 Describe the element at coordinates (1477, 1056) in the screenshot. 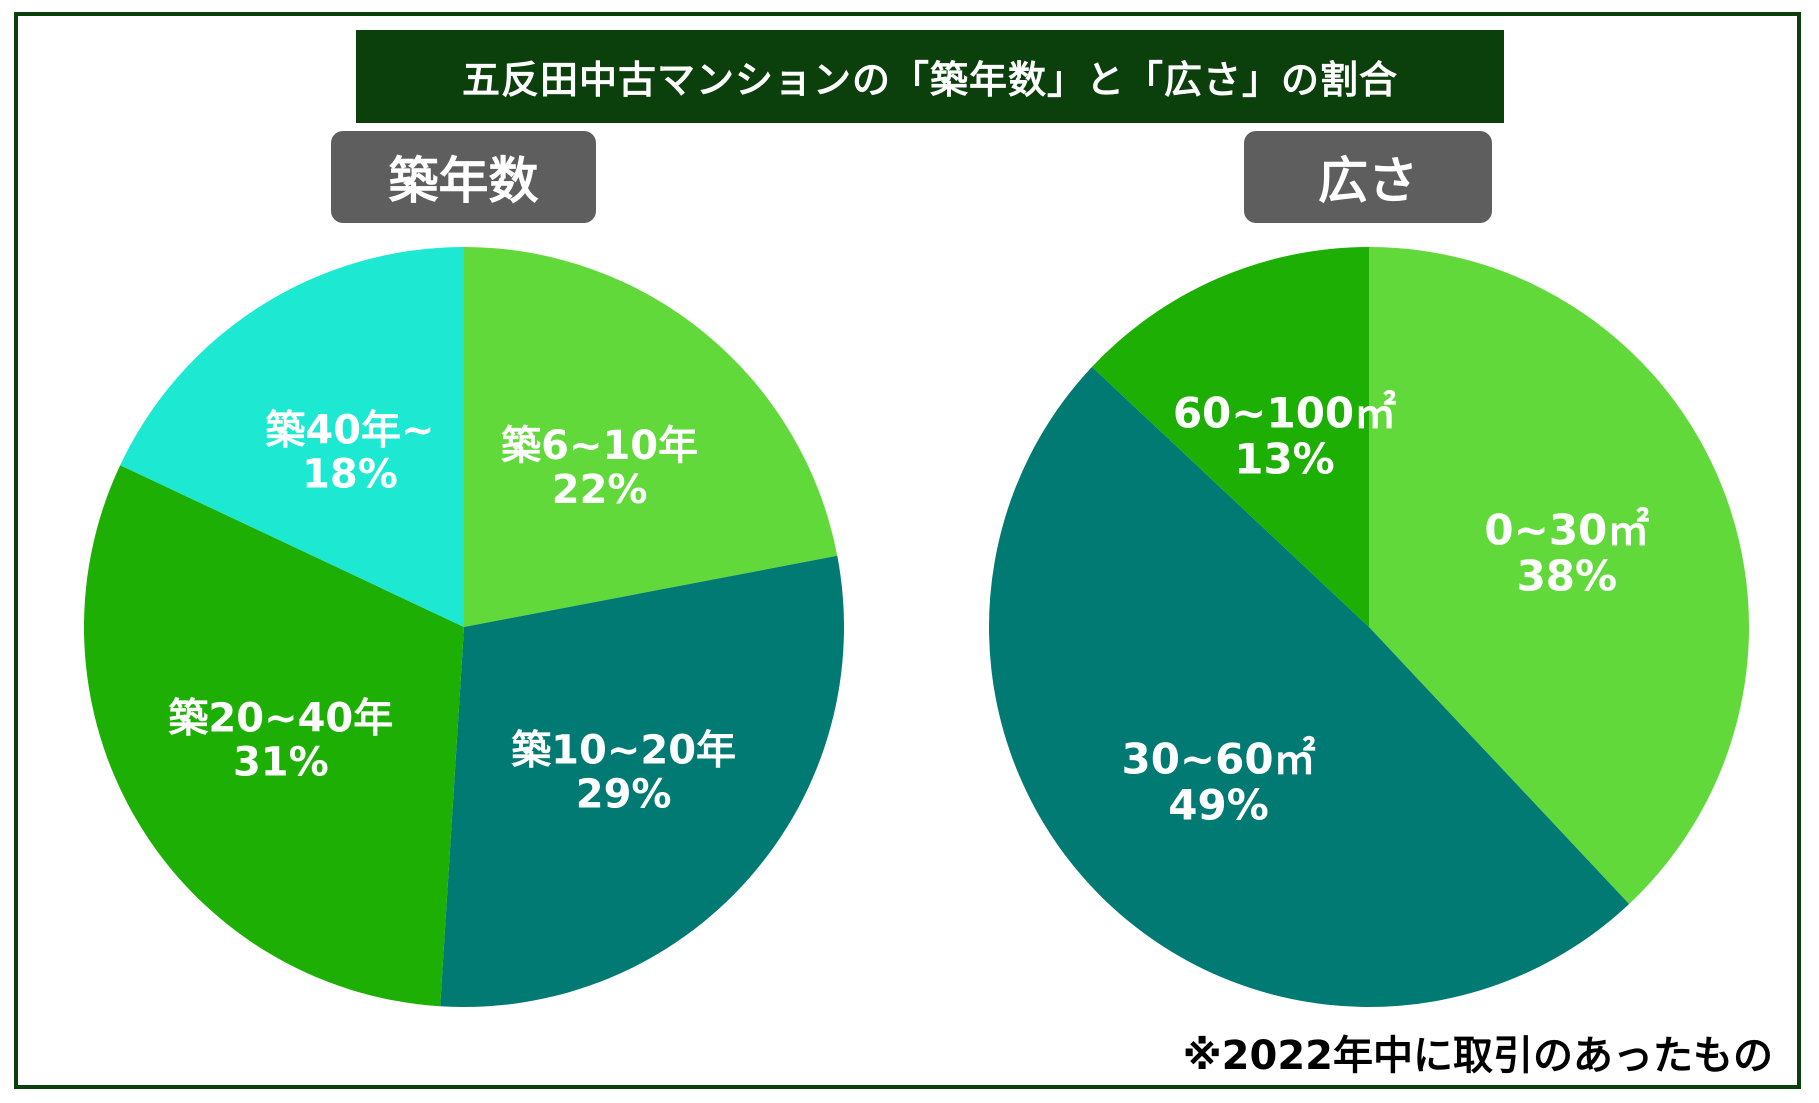

I see `footnote: ※2022年中に取引のあったもの` at that location.